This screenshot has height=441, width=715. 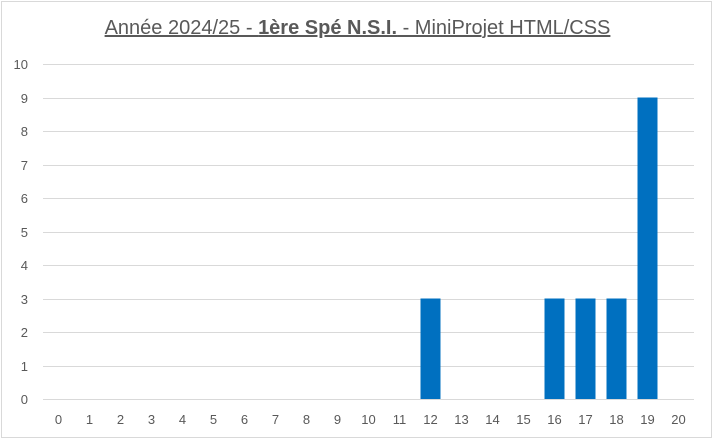 What do you see at coordinates (585, 419) in the screenshot?
I see `x-tick-label: 17` at bounding box center [585, 419].